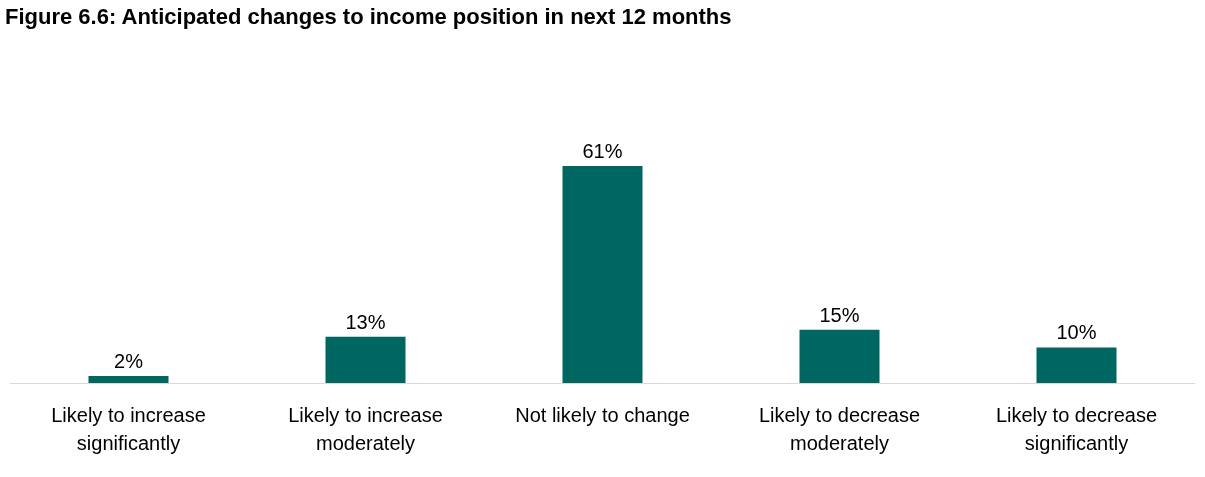  I want to click on x-tick-label: Likely to increase moderately, so click(365, 429).